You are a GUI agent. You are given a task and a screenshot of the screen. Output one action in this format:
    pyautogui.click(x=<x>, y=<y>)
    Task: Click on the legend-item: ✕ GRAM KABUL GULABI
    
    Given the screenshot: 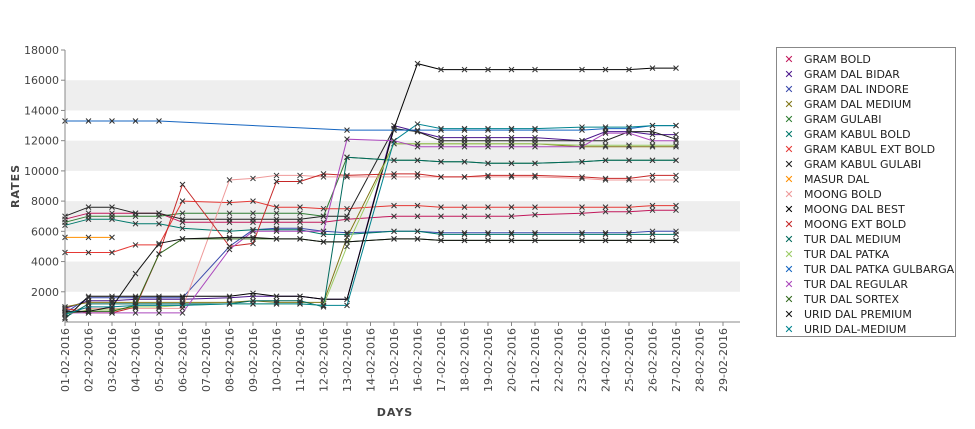 What is the action you would take?
    pyautogui.click(x=866, y=164)
    